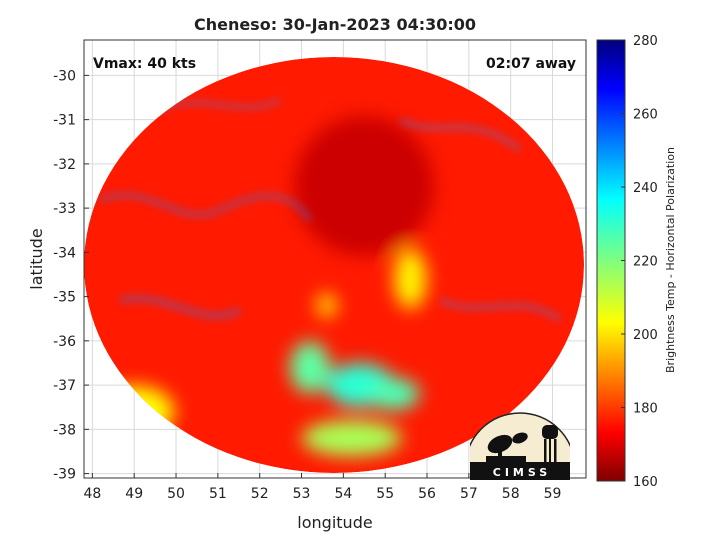 The height and width of the screenshot is (540, 720). I want to click on colorbar-tick-label: 160, so click(645, 482).